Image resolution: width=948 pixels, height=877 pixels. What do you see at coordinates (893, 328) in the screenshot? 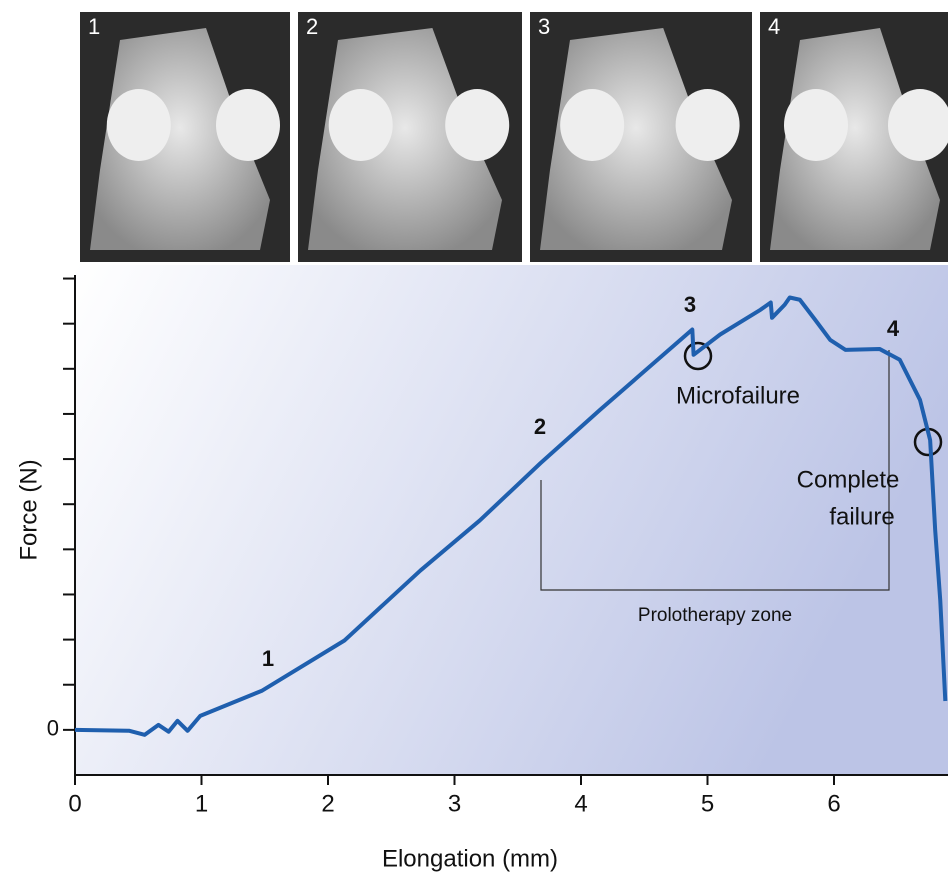
I see `annotation: 4` at bounding box center [893, 328].